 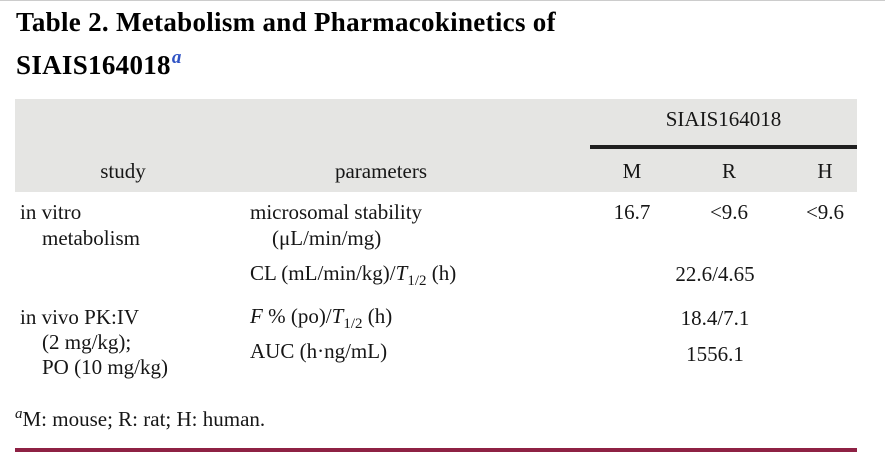 I want to click on table-footnote: aM: mouse; R: rat; H: human., so click(x=140, y=416).